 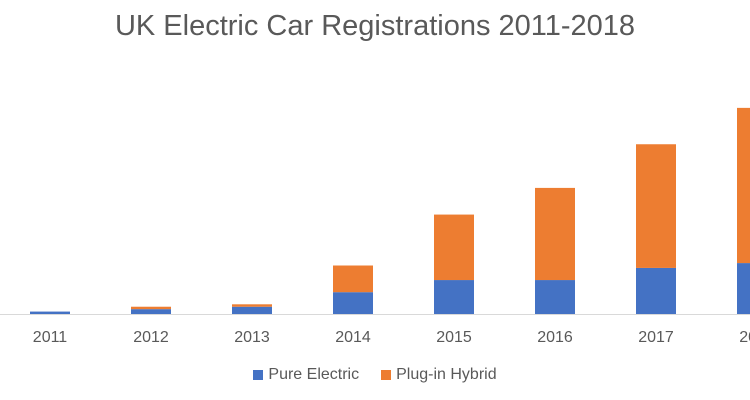 What do you see at coordinates (743, 288) in the screenshot?
I see `bar-pure-electric-2018` at bounding box center [743, 288].